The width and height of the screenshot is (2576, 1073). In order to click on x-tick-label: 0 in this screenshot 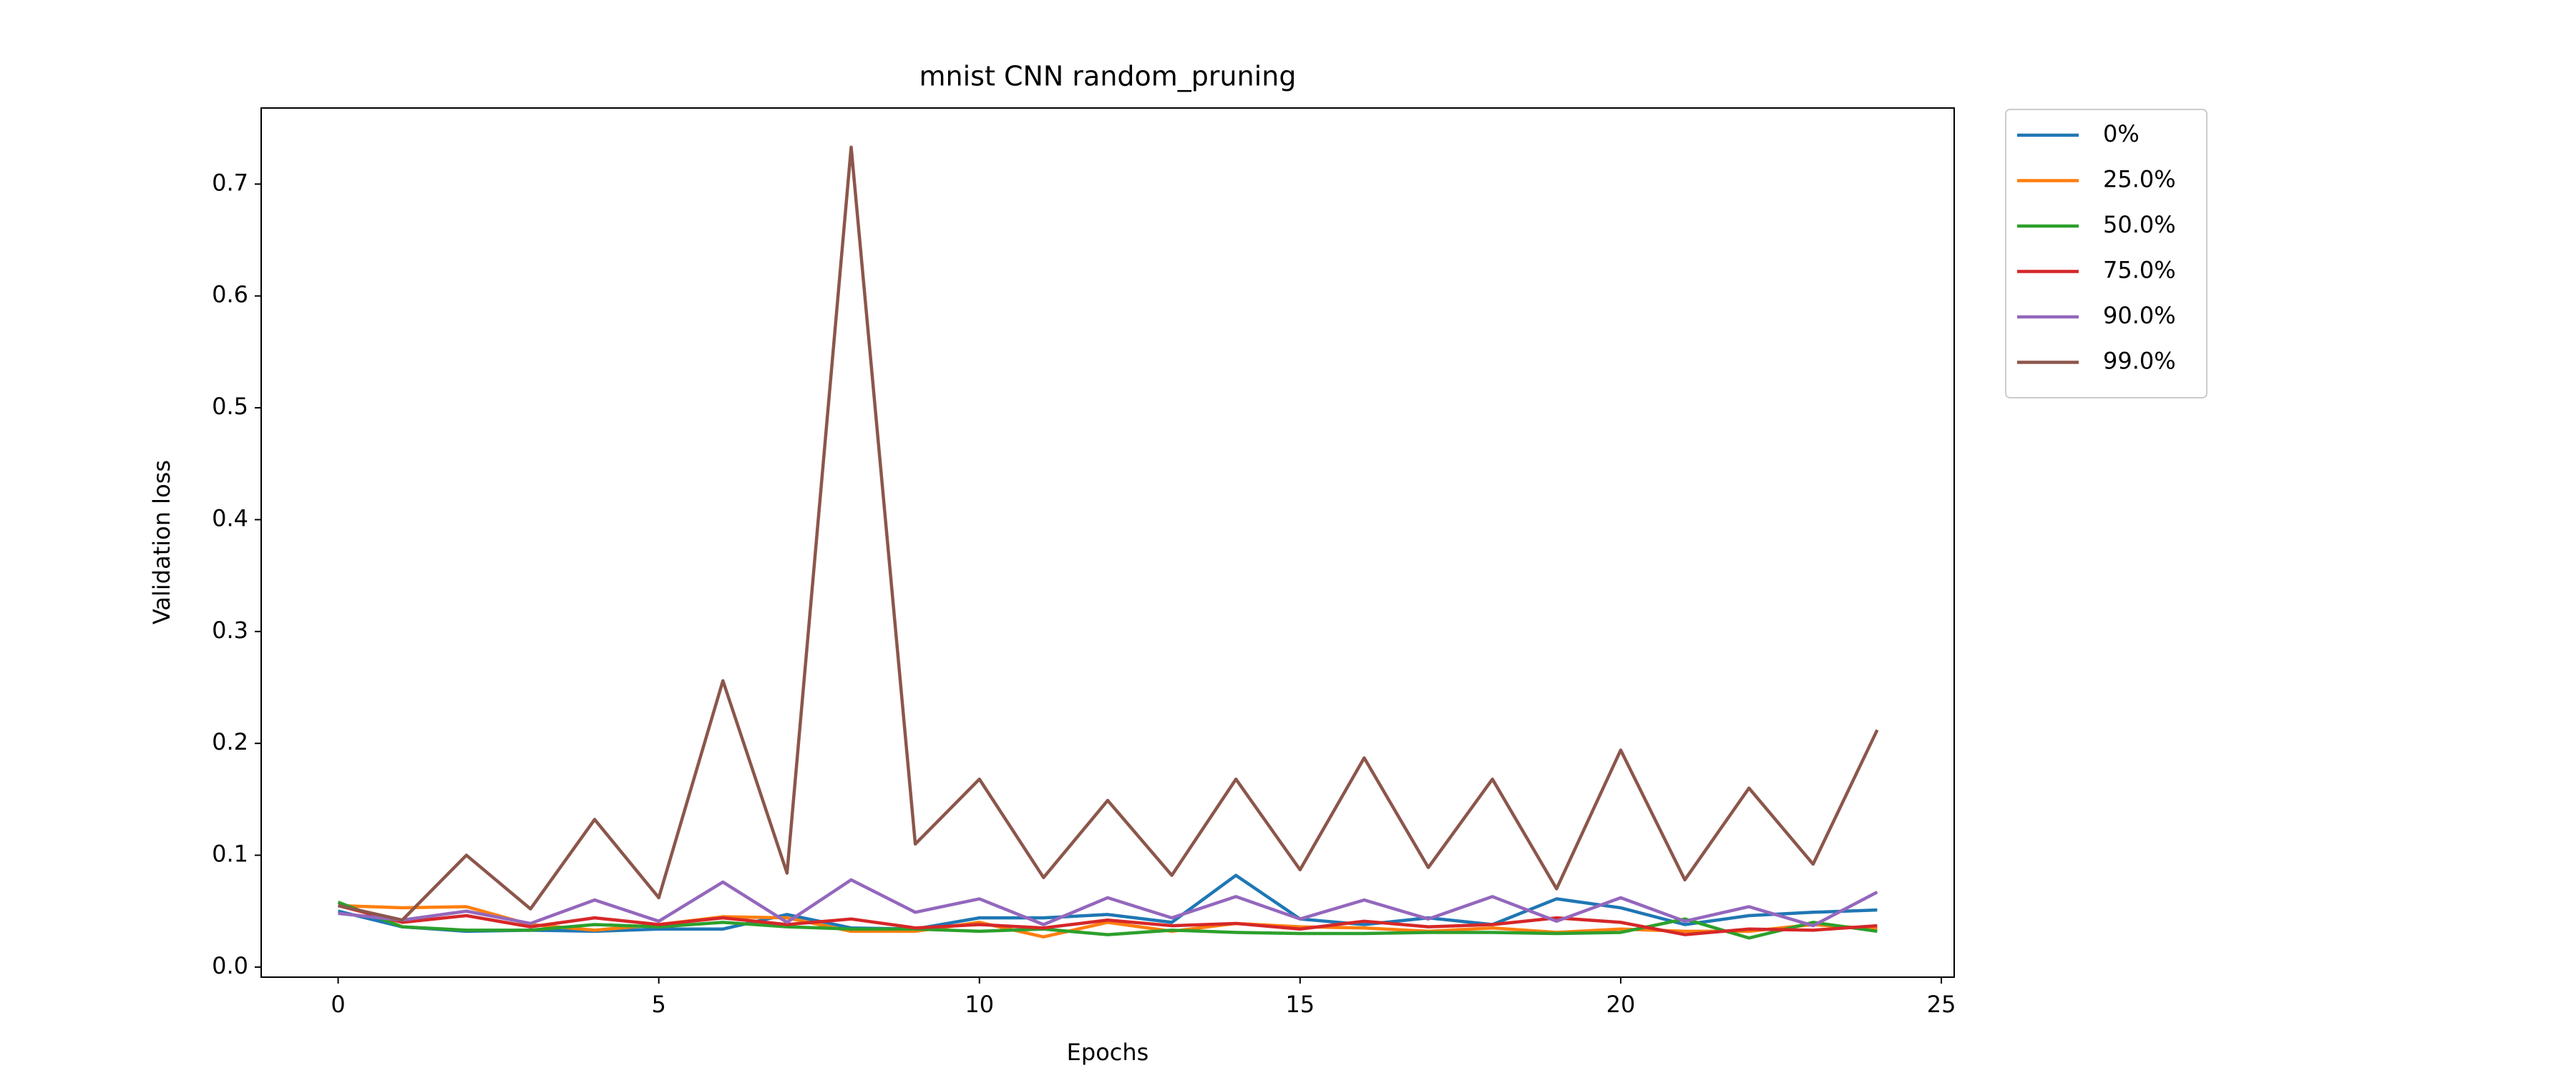, I will do `click(338, 1004)`.